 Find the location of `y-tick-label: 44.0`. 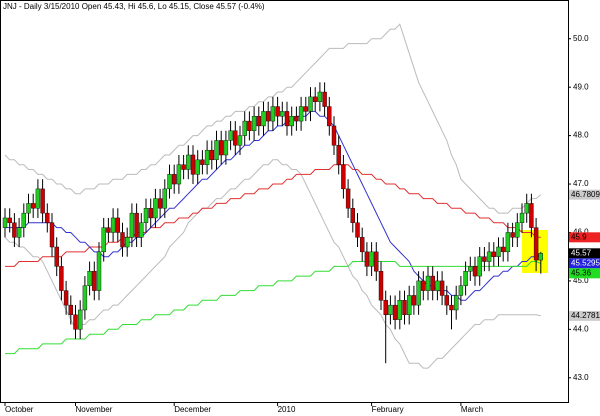

y-tick-label: 44.0 is located at coordinates (581, 328).